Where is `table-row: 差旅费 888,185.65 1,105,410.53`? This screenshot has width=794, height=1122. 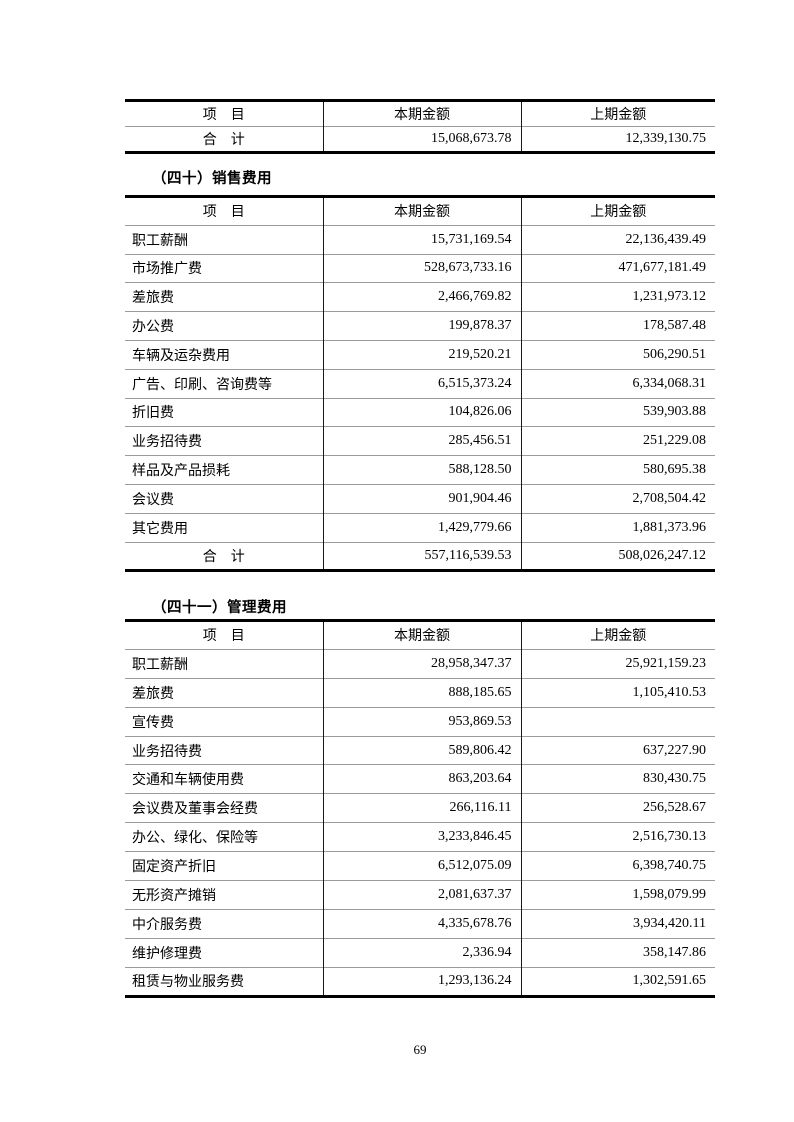 table-row: 差旅费 888,185.65 1,105,410.53 is located at coordinates (420, 692).